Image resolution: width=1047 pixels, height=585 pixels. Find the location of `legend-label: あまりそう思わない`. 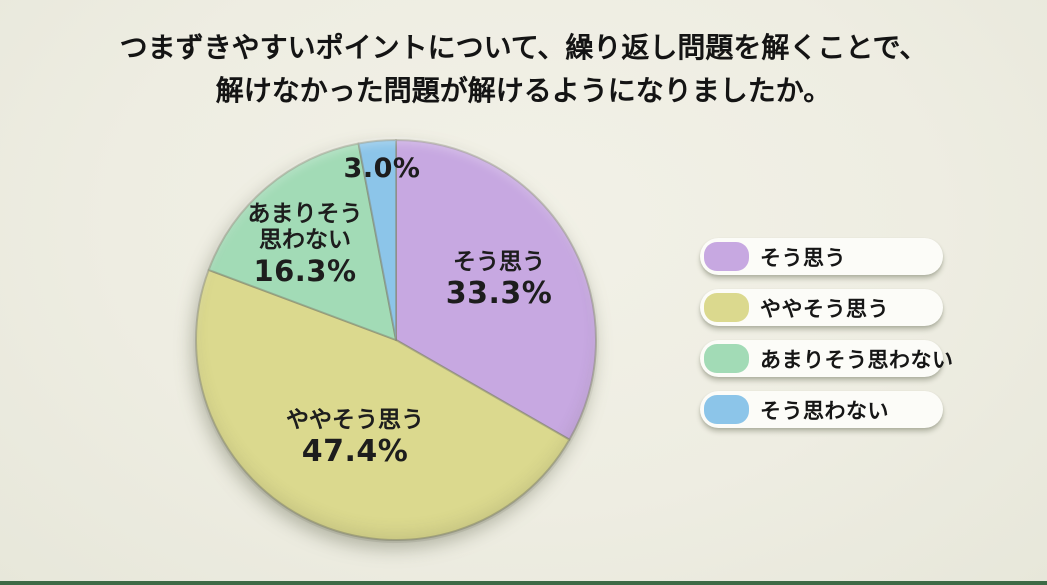

legend-label: あまりそう思わない is located at coordinates (857, 359).